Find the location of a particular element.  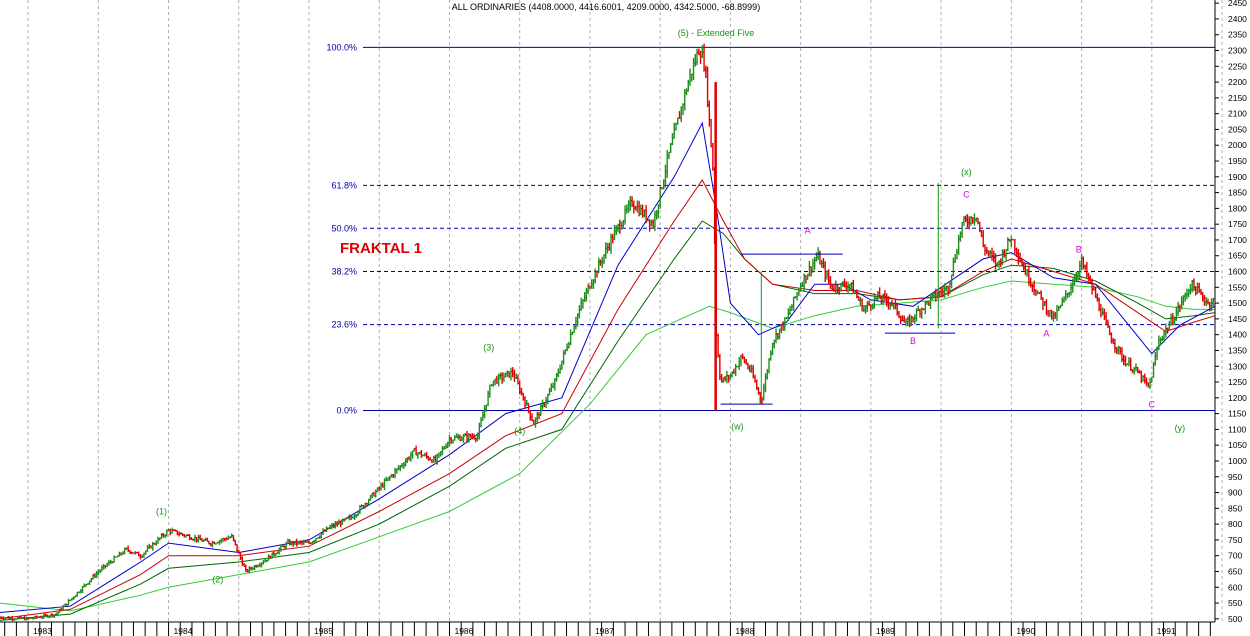

fib-level-label: 0.0% is located at coordinates (346, 410).